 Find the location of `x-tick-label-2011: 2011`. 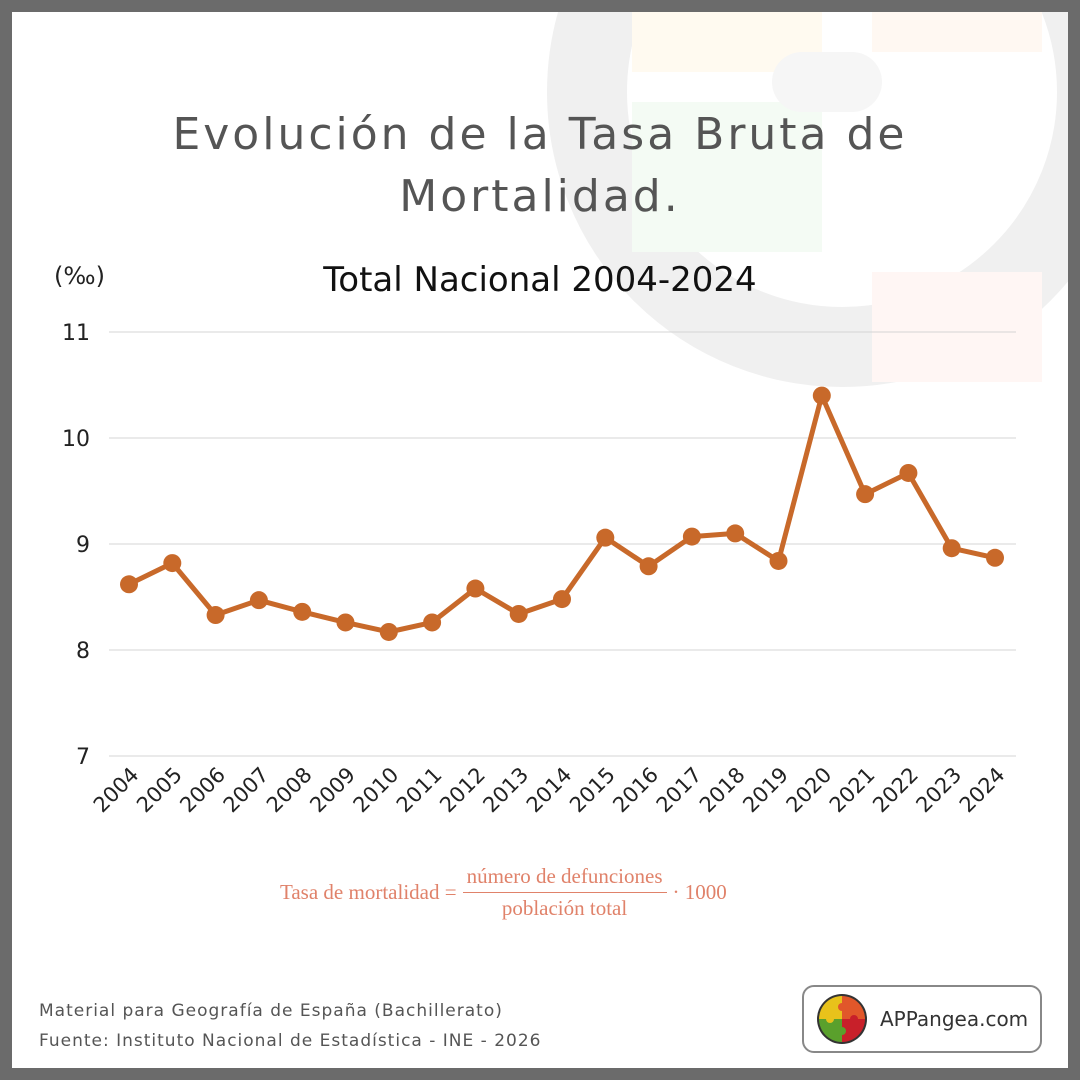

x-tick-label-2011: 2011 is located at coordinates (419, 790).